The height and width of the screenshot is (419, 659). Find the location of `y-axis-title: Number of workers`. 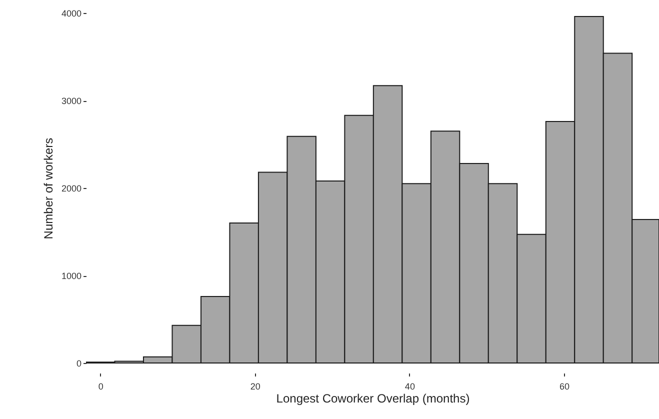

y-axis-title: Number of workers is located at coordinates (48, 189).